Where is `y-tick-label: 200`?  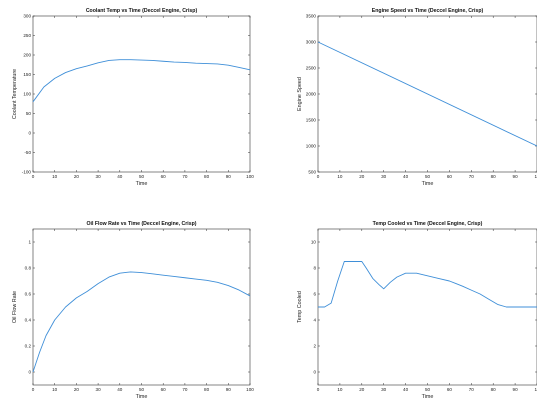 y-tick-label: 200 is located at coordinates (27, 55).